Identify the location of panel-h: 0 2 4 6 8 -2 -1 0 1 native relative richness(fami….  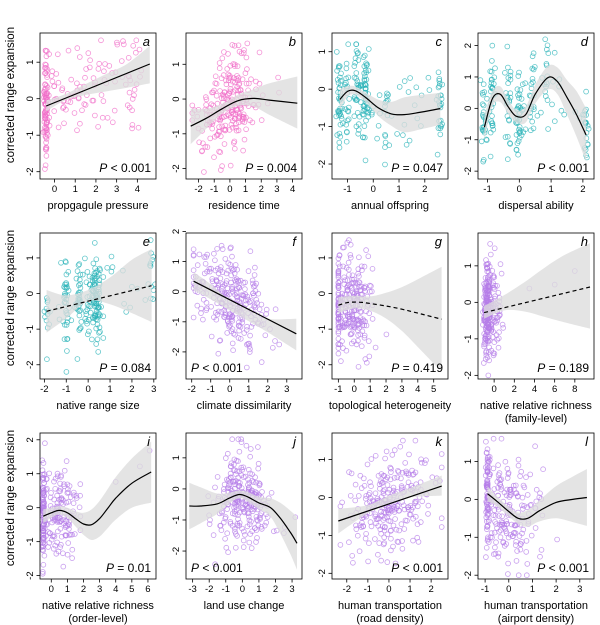
(529, 328).